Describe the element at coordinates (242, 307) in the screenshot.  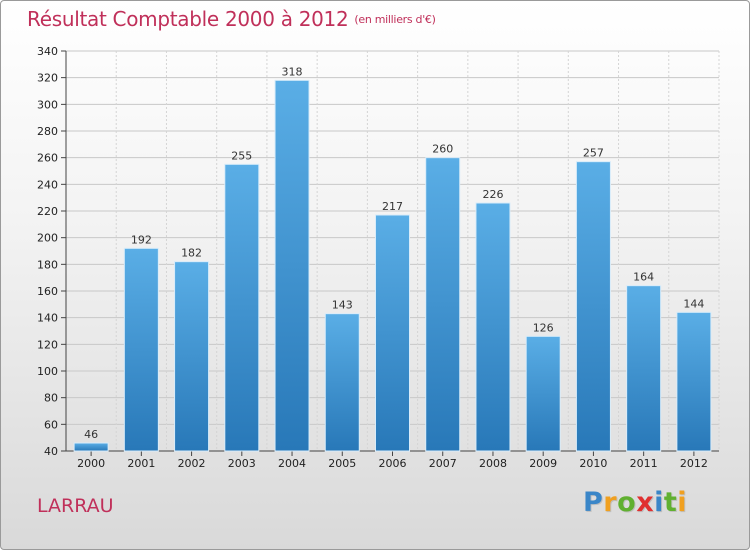
I see `bar-2003` at that location.